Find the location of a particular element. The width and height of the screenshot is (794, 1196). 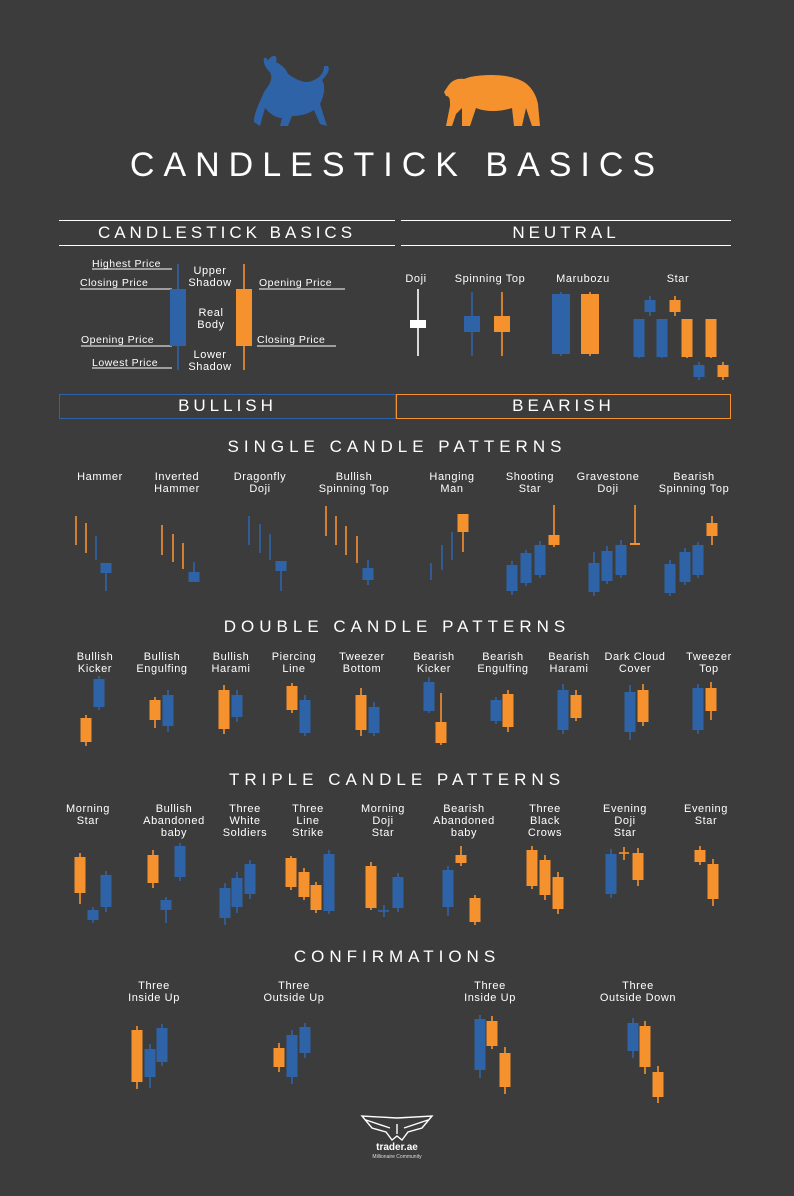

closing-price-right-label: Closing Price is located at coordinates (291, 340).